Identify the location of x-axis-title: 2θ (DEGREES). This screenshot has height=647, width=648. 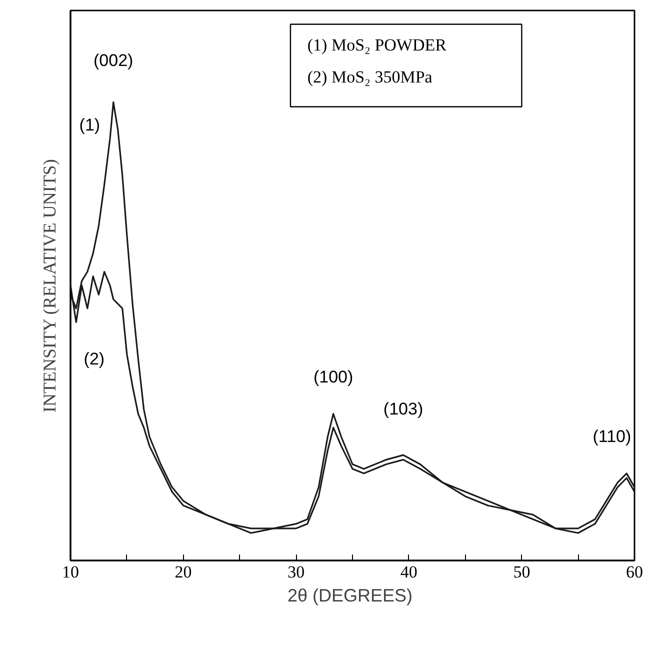
(350, 596).